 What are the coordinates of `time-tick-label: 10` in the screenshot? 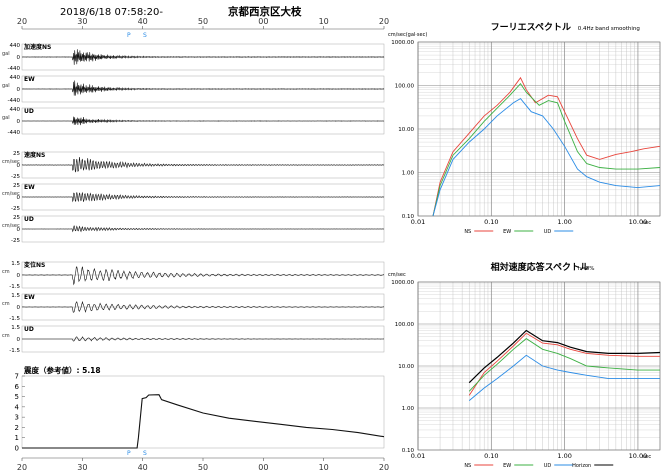 It's located at (324, 467).